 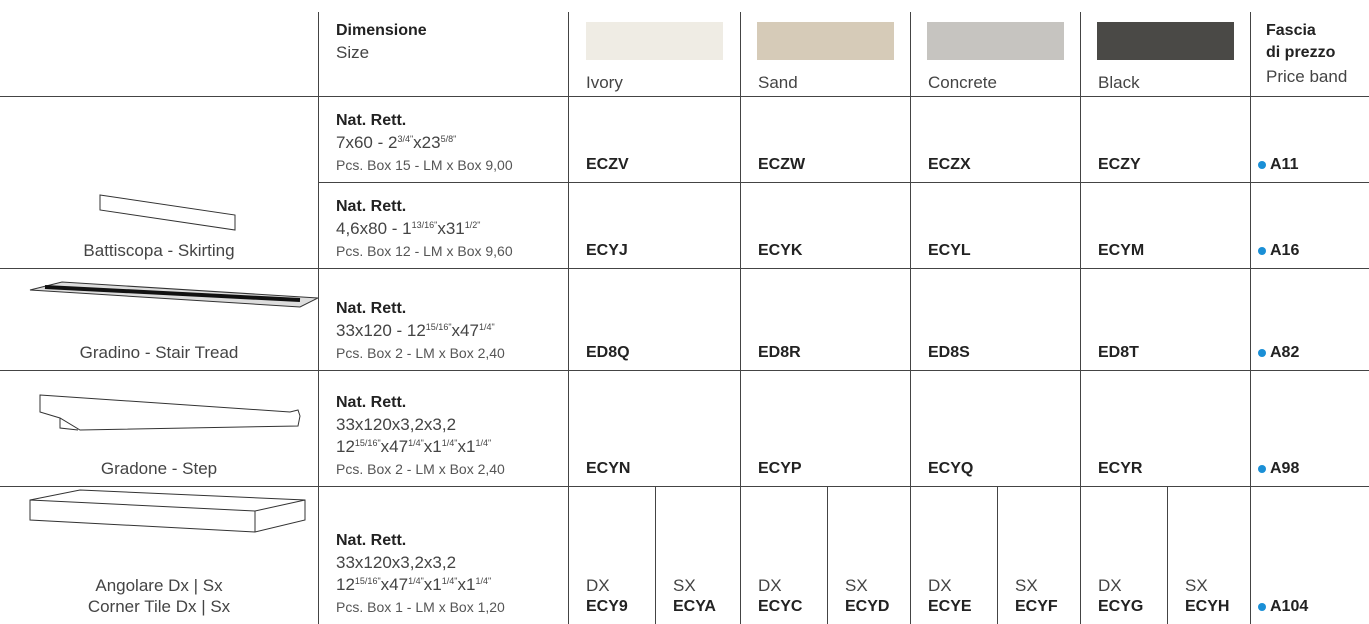 I want to click on code: ECZX, so click(x=949, y=164).